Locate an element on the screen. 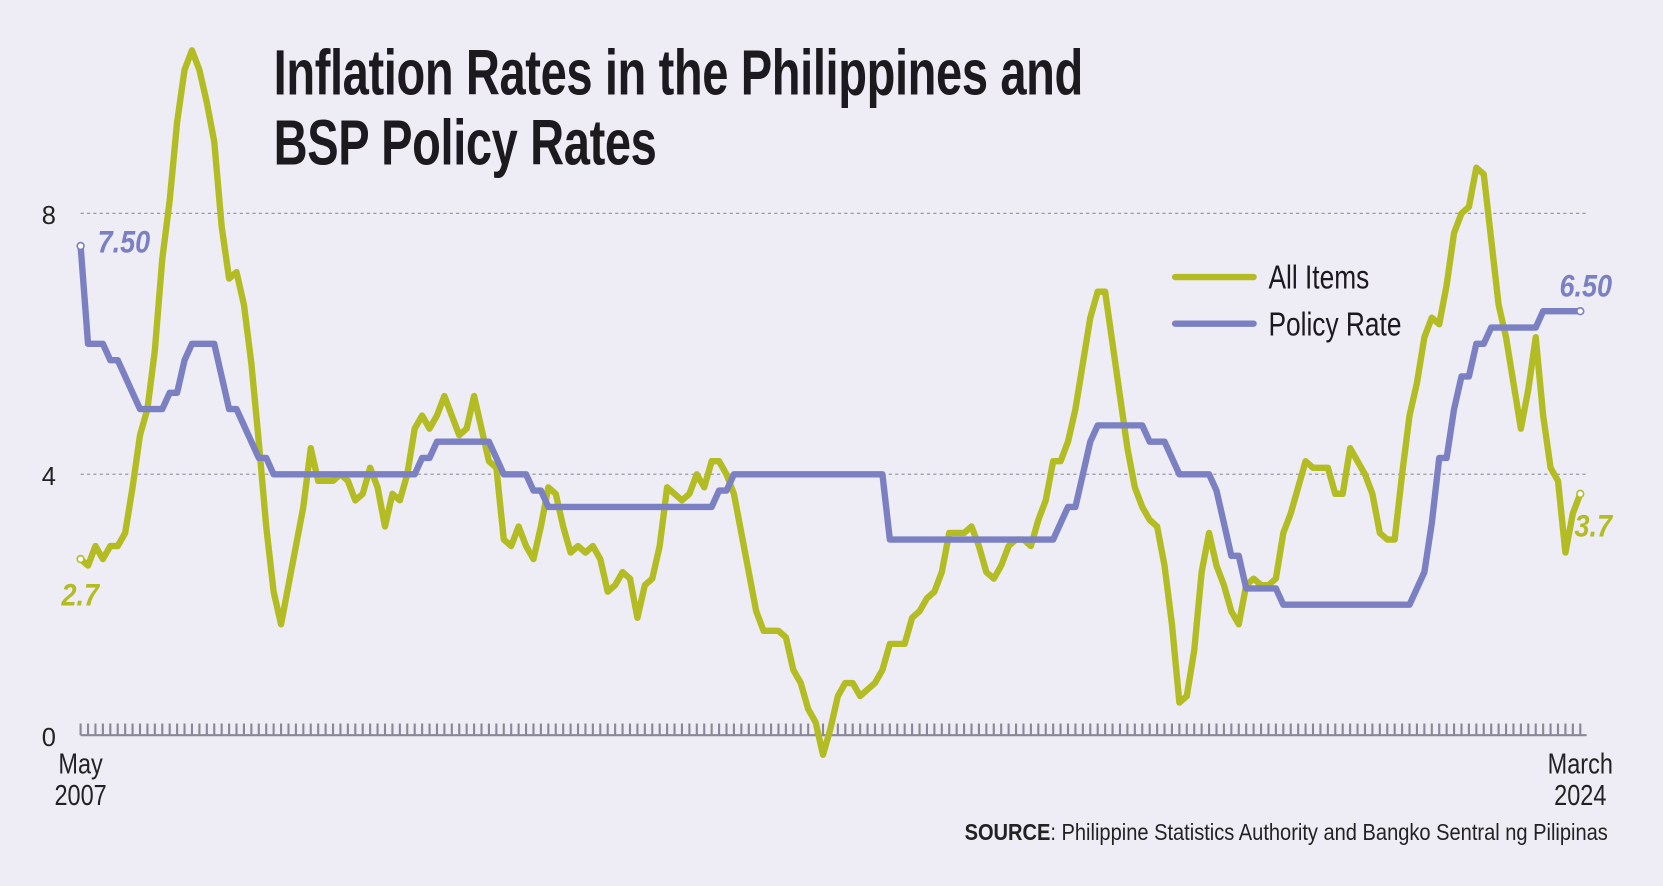 The image size is (1663, 886). source-label: SOURCE is located at coordinates (1008, 832).